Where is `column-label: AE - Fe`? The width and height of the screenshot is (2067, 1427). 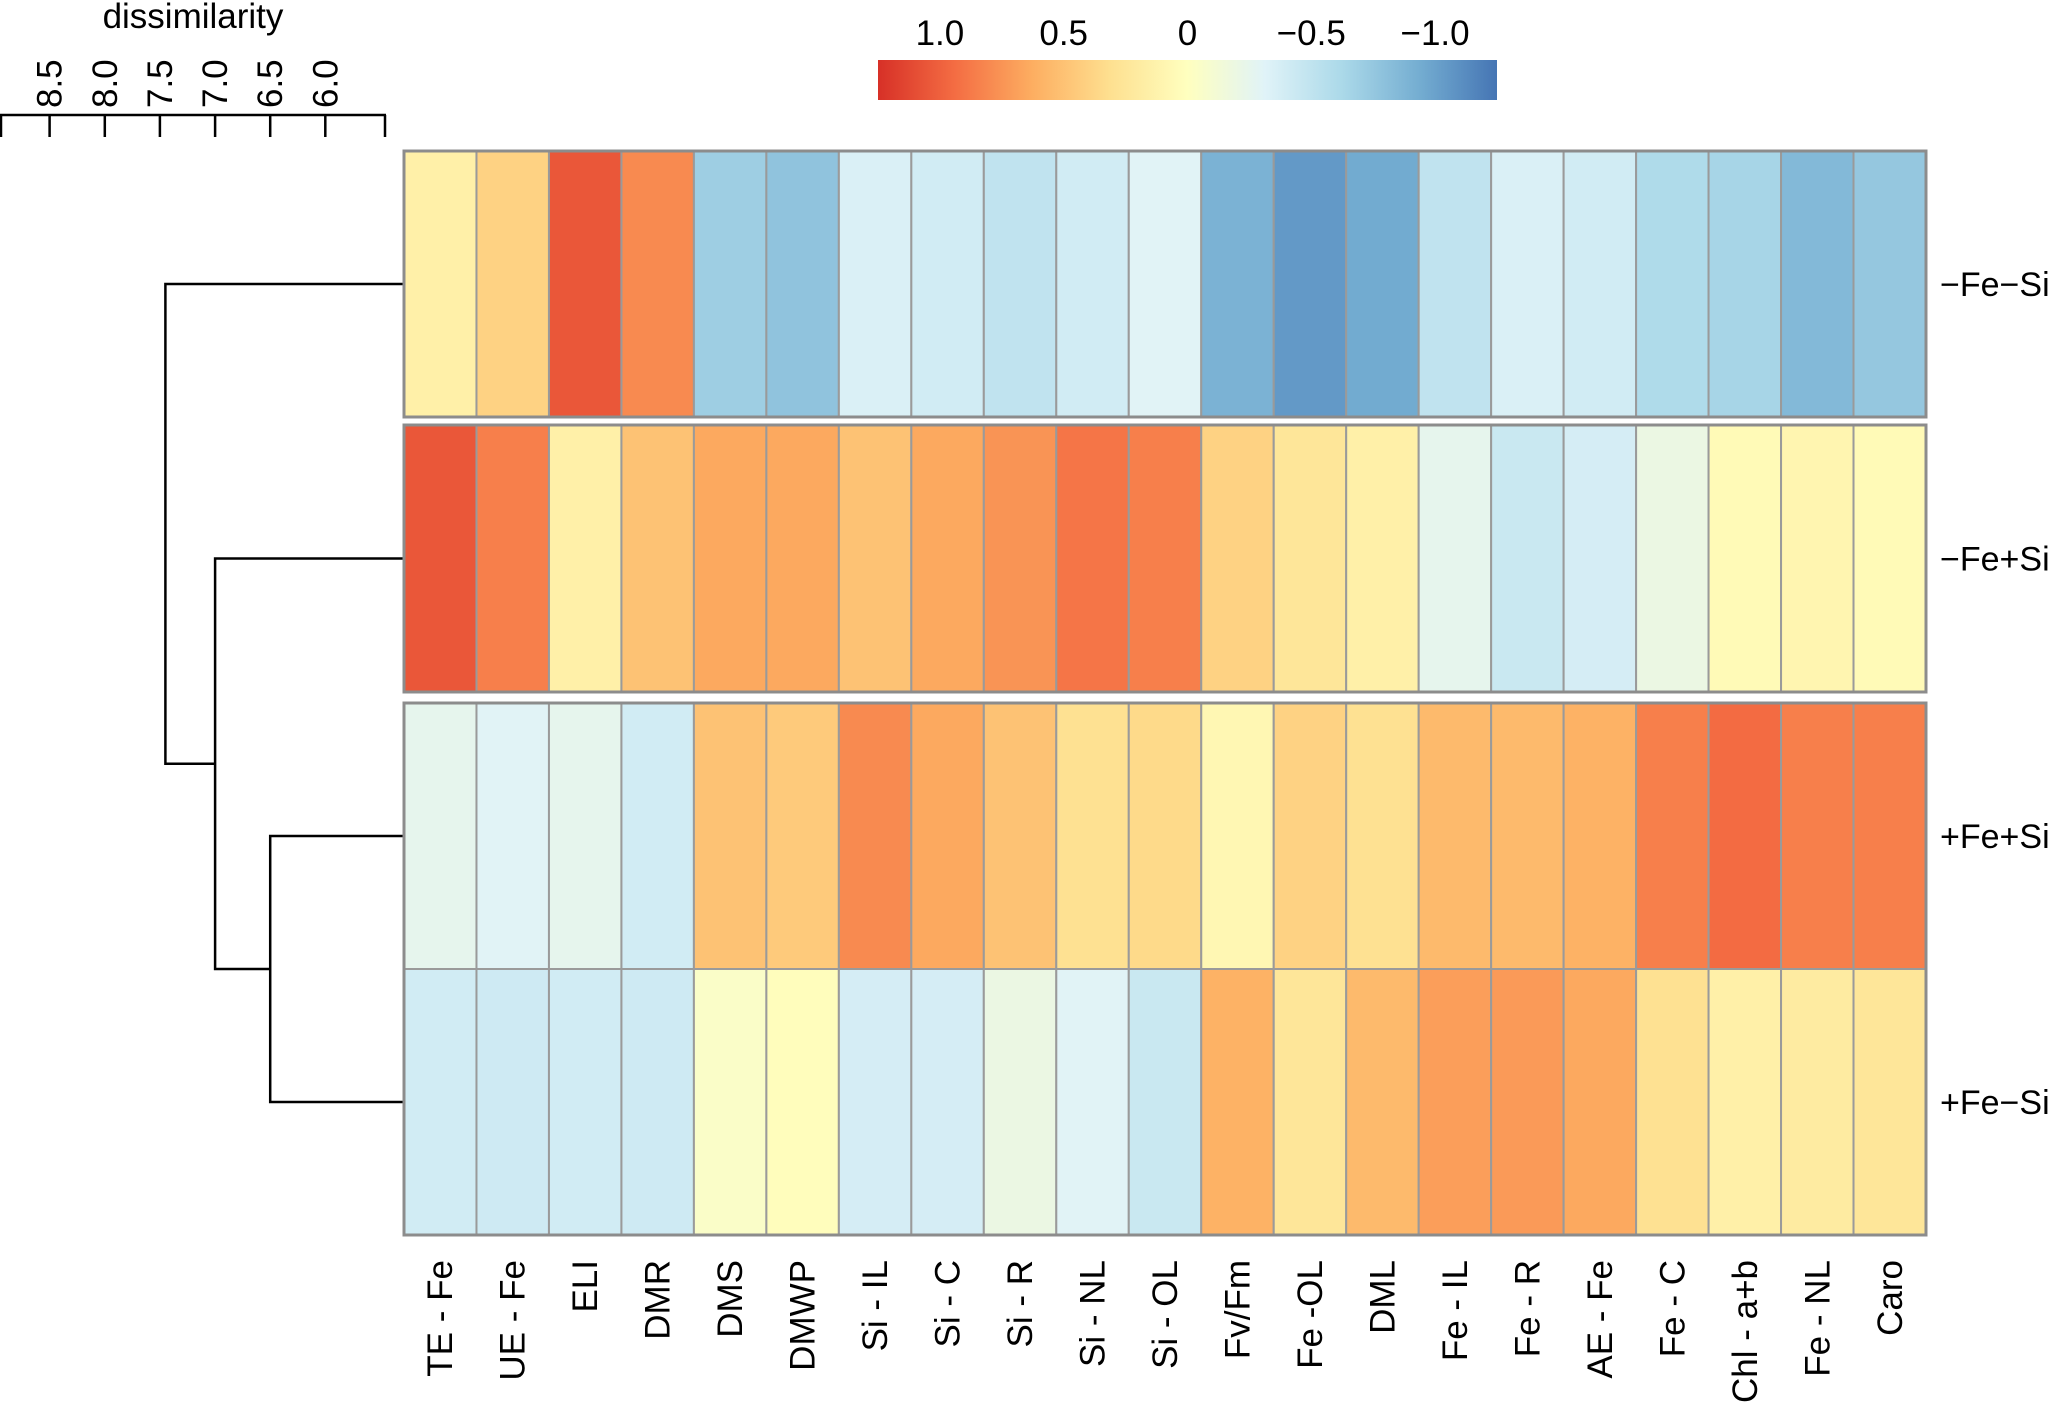
column-label: AE - Fe is located at coordinates (1600, 1319).